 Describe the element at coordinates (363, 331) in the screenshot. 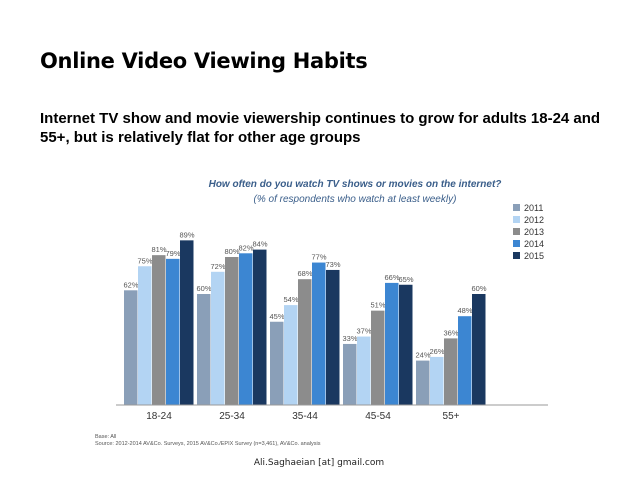

I see `bar-value-label: 37%` at that location.